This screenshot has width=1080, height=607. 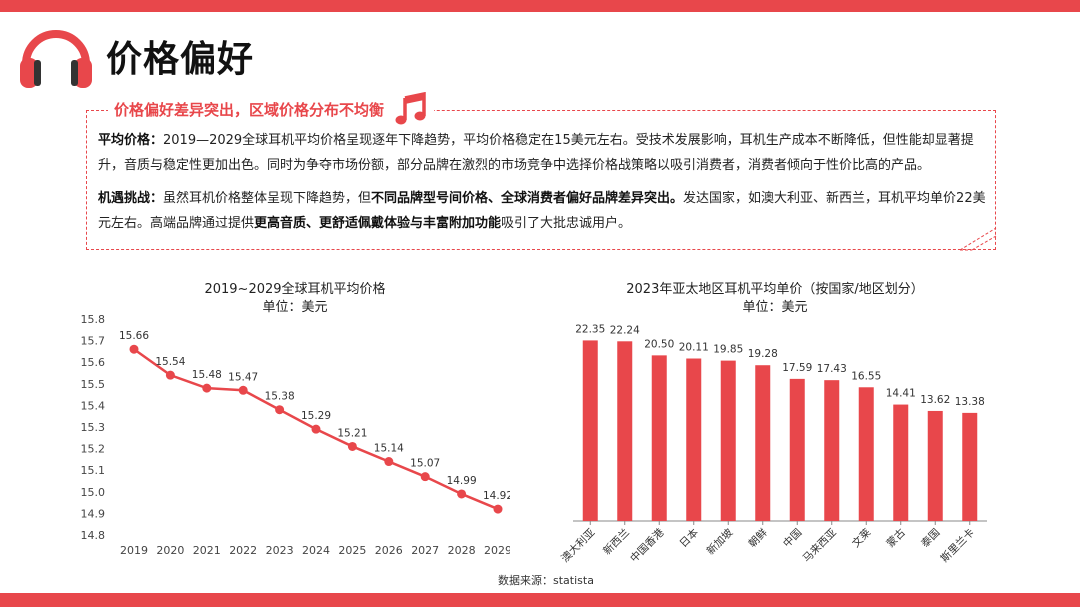 What do you see at coordinates (646, 545) in the screenshot?
I see `category-label: 中国香港` at bounding box center [646, 545].